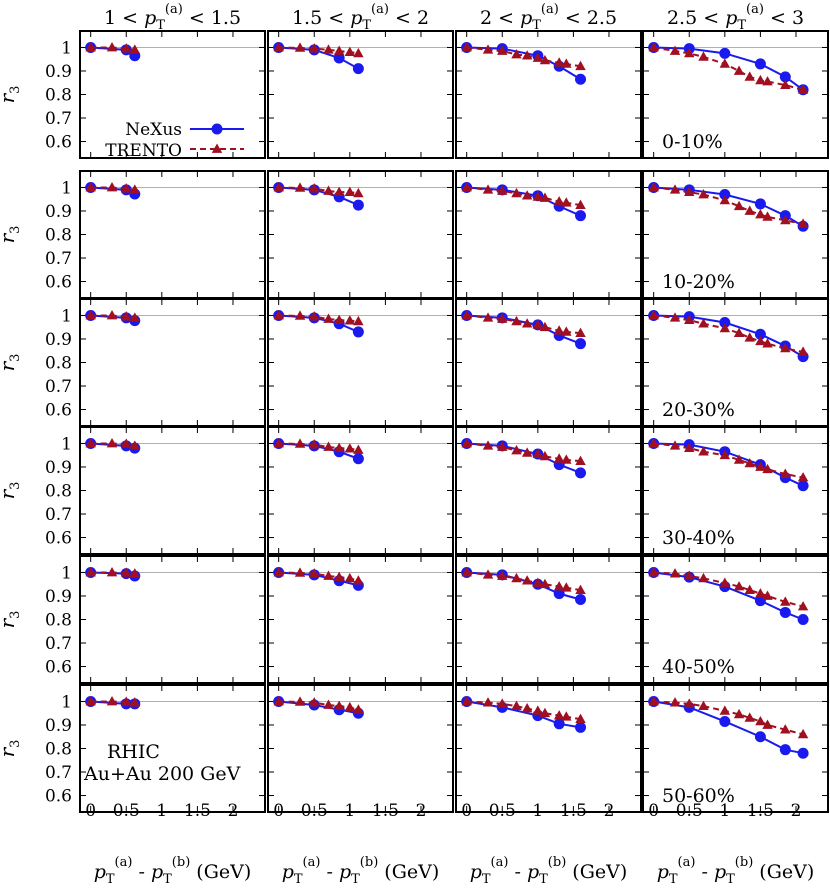 The width and height of the screenshot is (830, 892). What do you see at coordinates (653, 811) in the screenshot?
I see `x-tick-label: 0` at bounding box center [653, 811].